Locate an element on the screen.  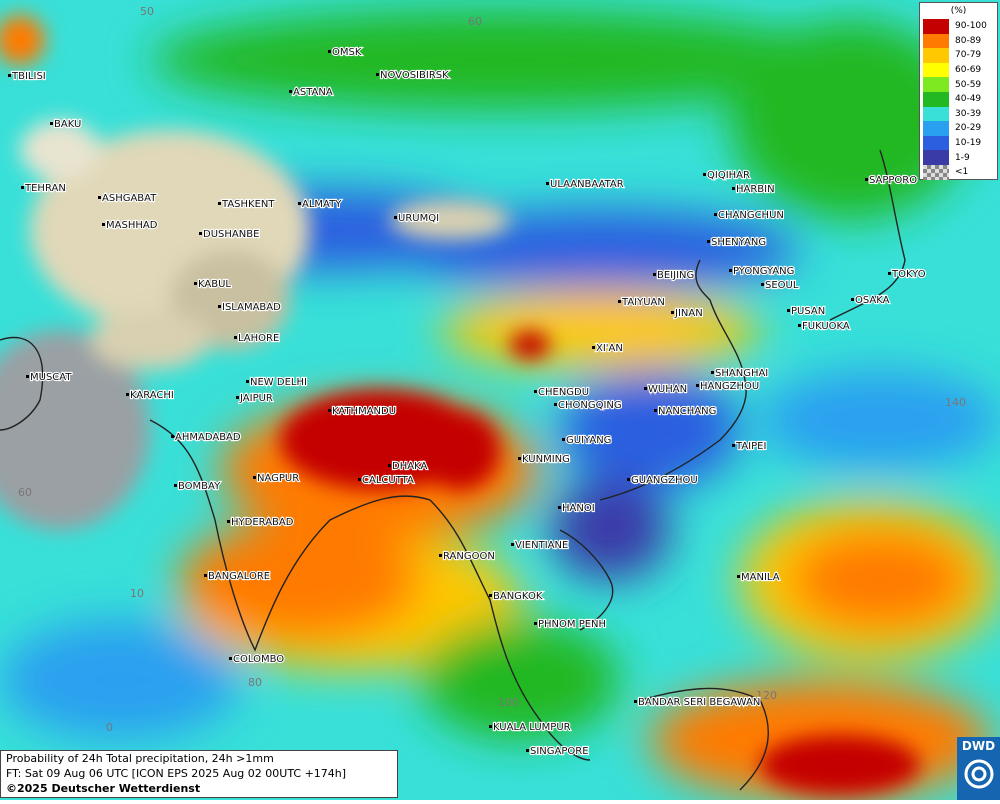
city-label: PHNOM PENH is located at coordinates (572, 624).